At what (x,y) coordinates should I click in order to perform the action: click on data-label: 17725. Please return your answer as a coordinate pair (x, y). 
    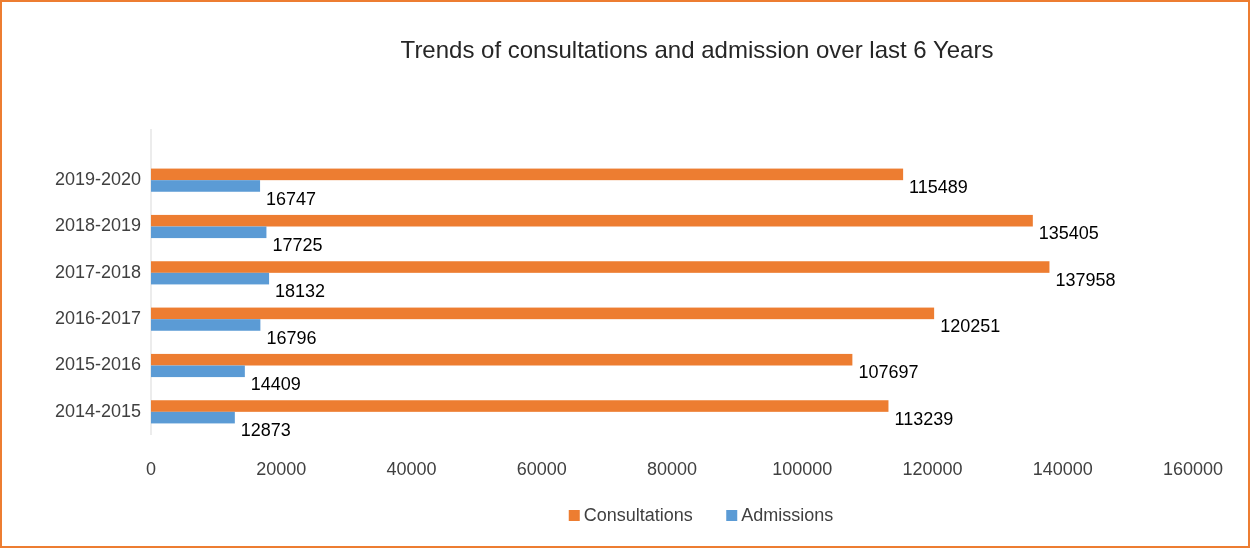
    Looking at the image, I should click on (297, 244).